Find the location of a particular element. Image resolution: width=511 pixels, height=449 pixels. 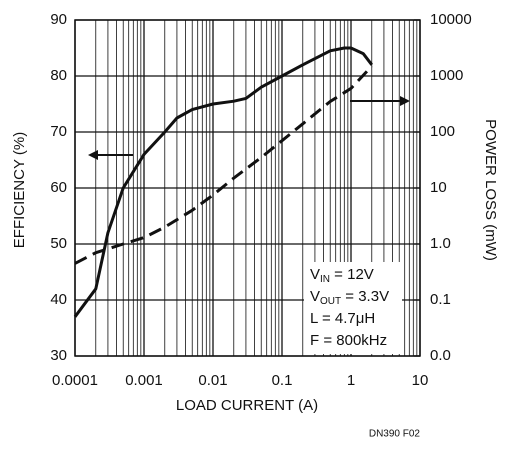

y-tick-label: 40 is located at coordinates (58, 299).